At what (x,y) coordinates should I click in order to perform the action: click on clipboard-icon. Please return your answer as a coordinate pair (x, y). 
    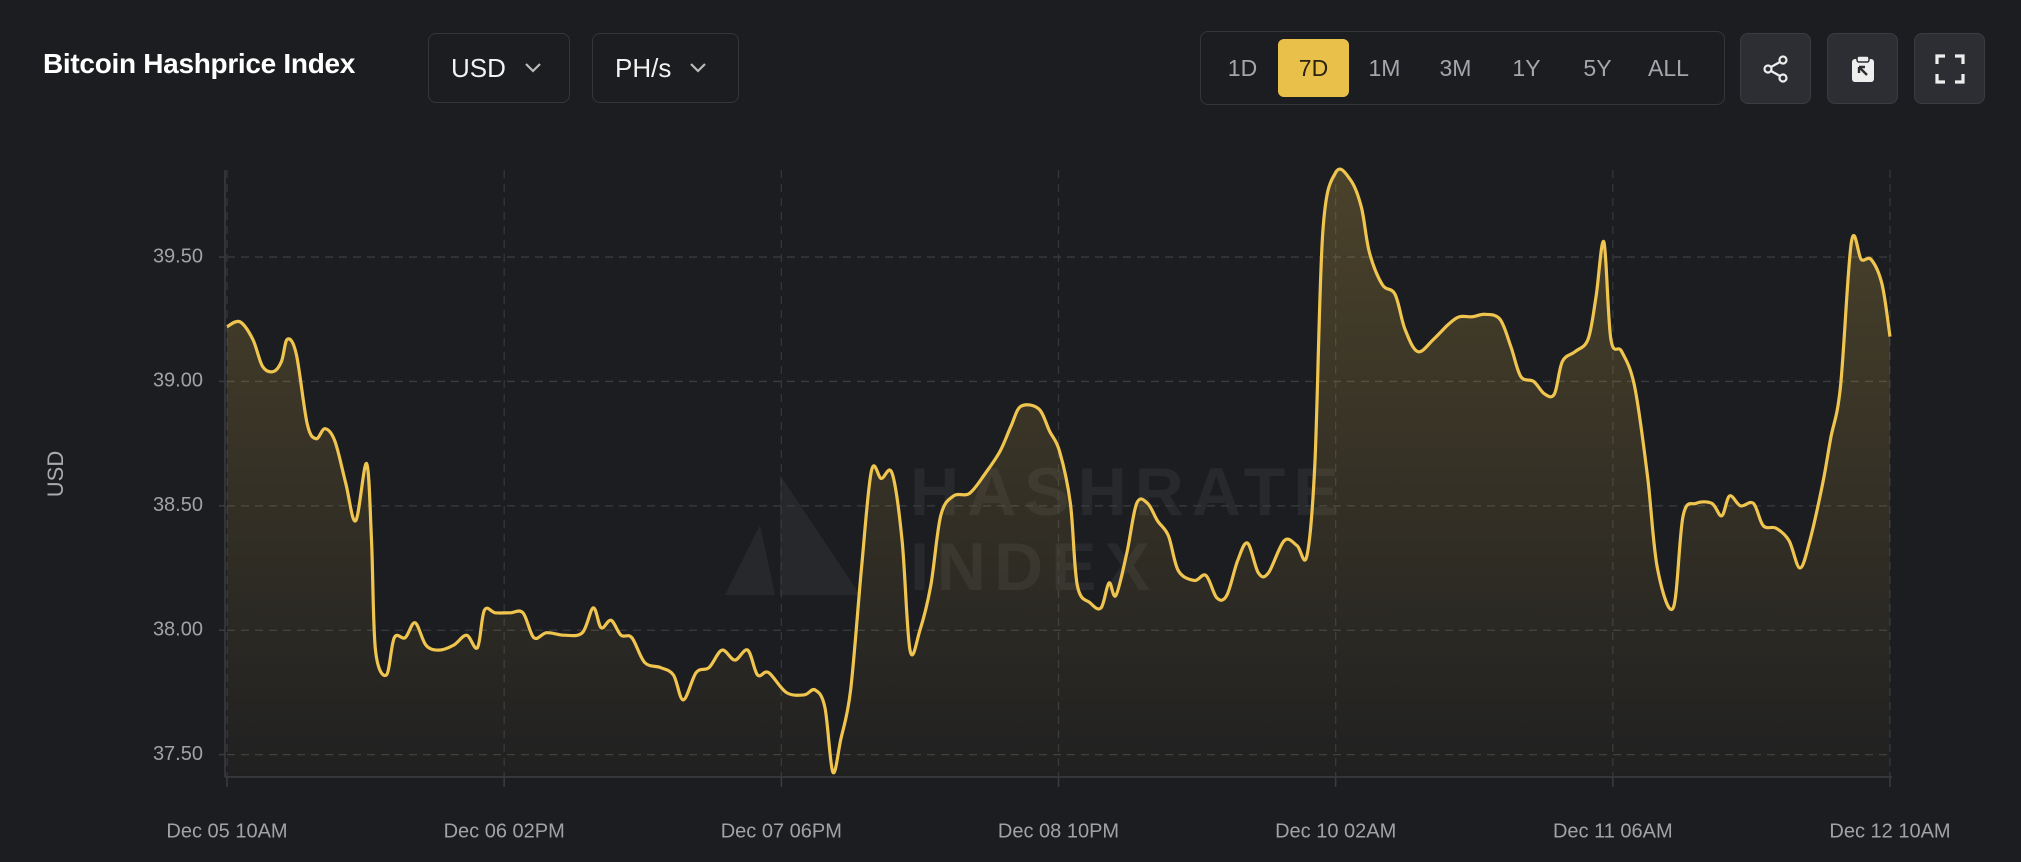
    Looking at the image, I should click on (1862, 68).